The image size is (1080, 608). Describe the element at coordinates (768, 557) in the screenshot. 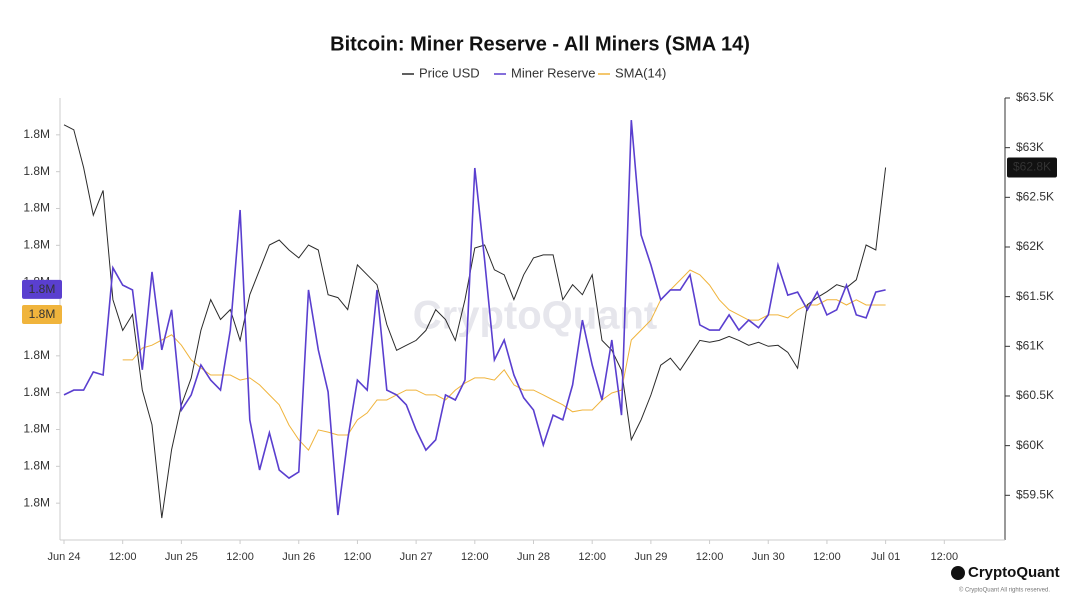

I see `x-tick-label: Jun 30` at that location.